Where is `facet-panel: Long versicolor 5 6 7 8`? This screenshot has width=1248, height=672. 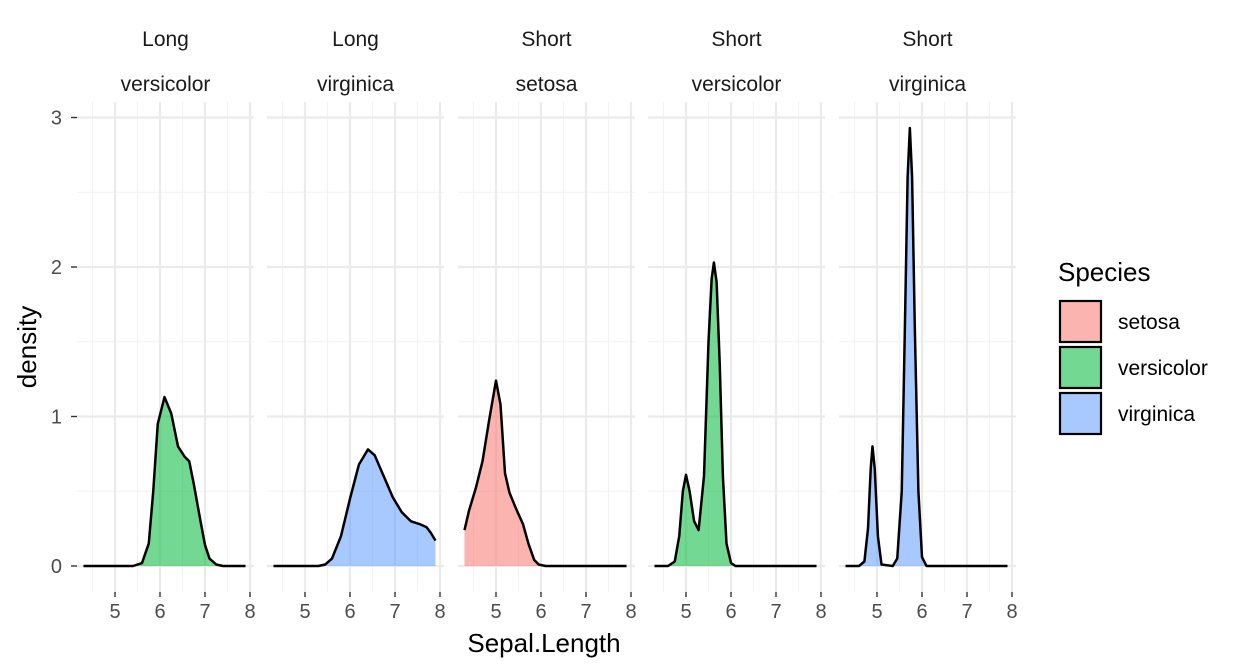 facet-panel: Long versicolor 5 6 7 8 is located at coordinates (166, 325).